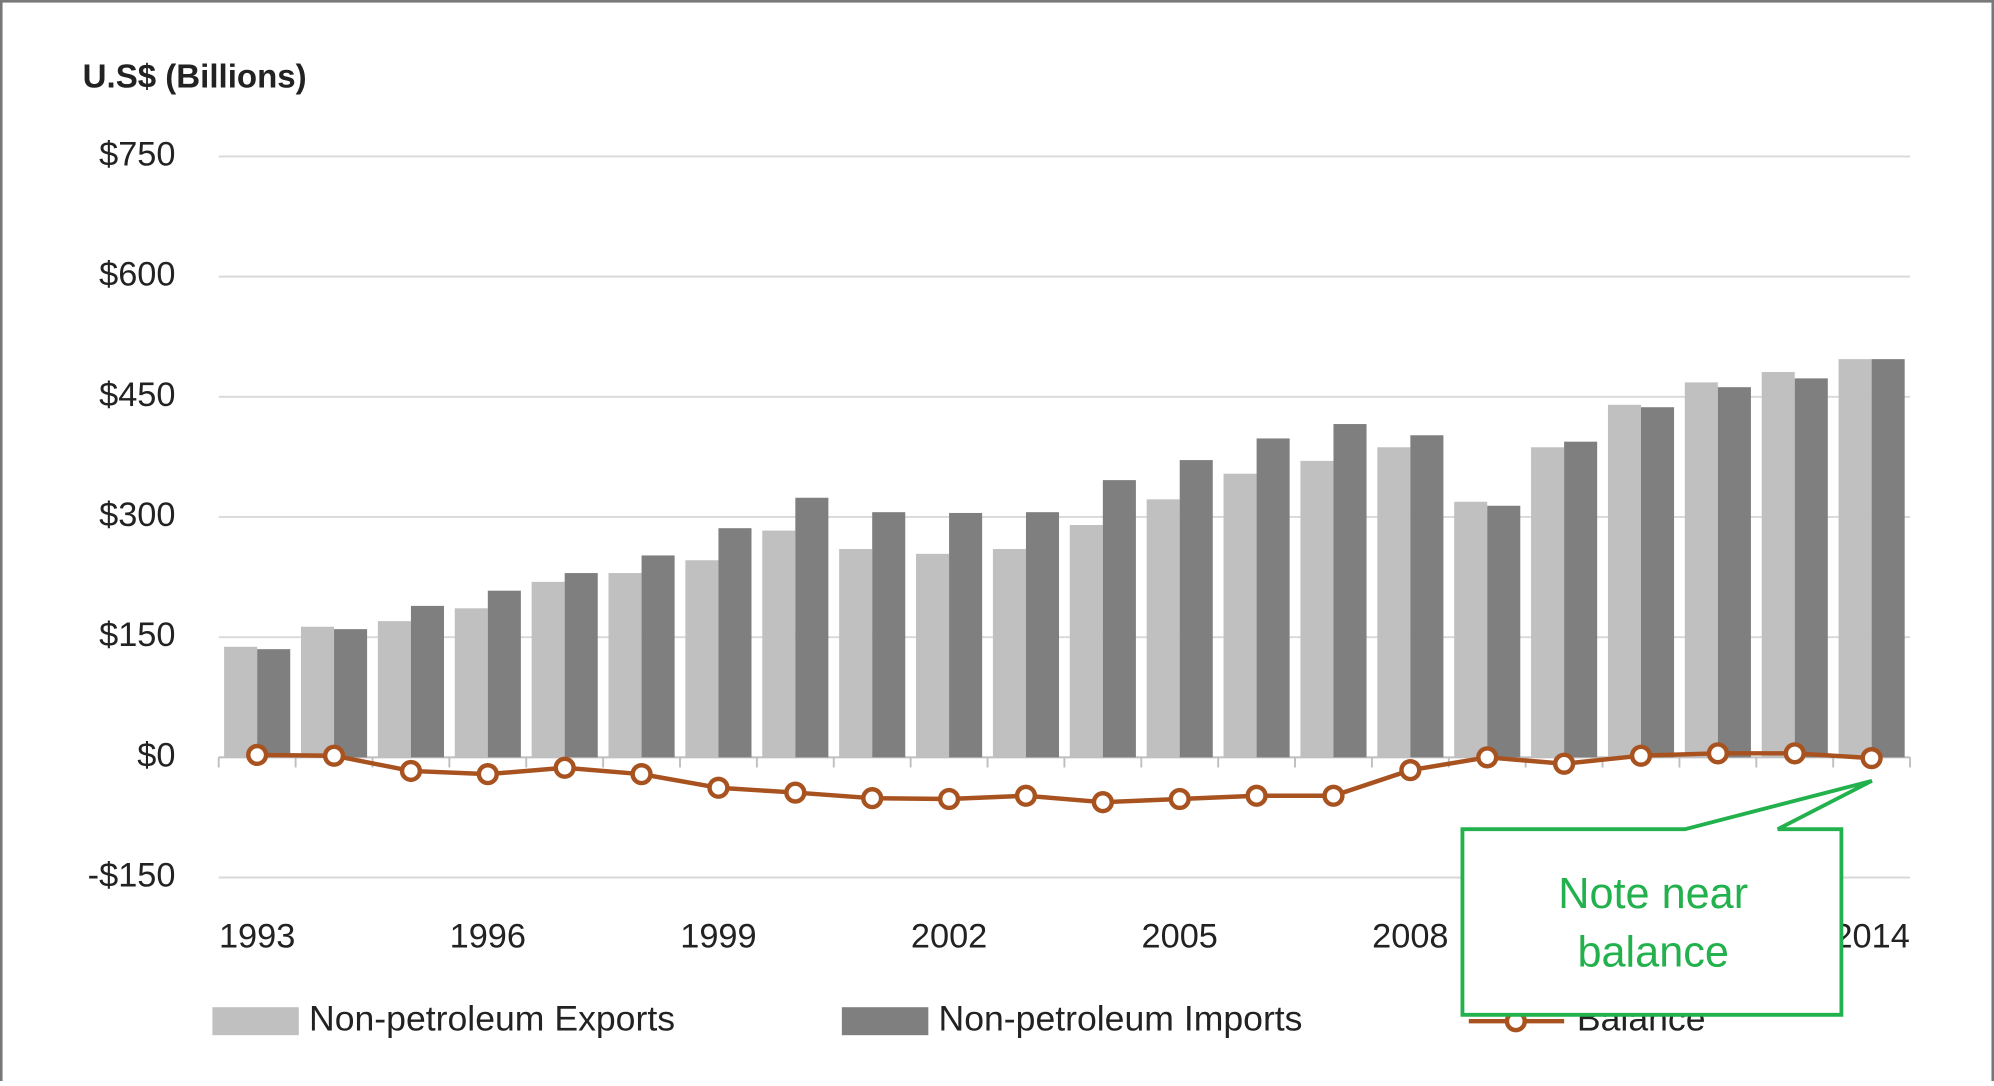 The height and width of the screenshot is (1086, 1994). Describe the element at coordinates (132, 876) in the screenshot. I see `y-tick-label: -$150` at that location.